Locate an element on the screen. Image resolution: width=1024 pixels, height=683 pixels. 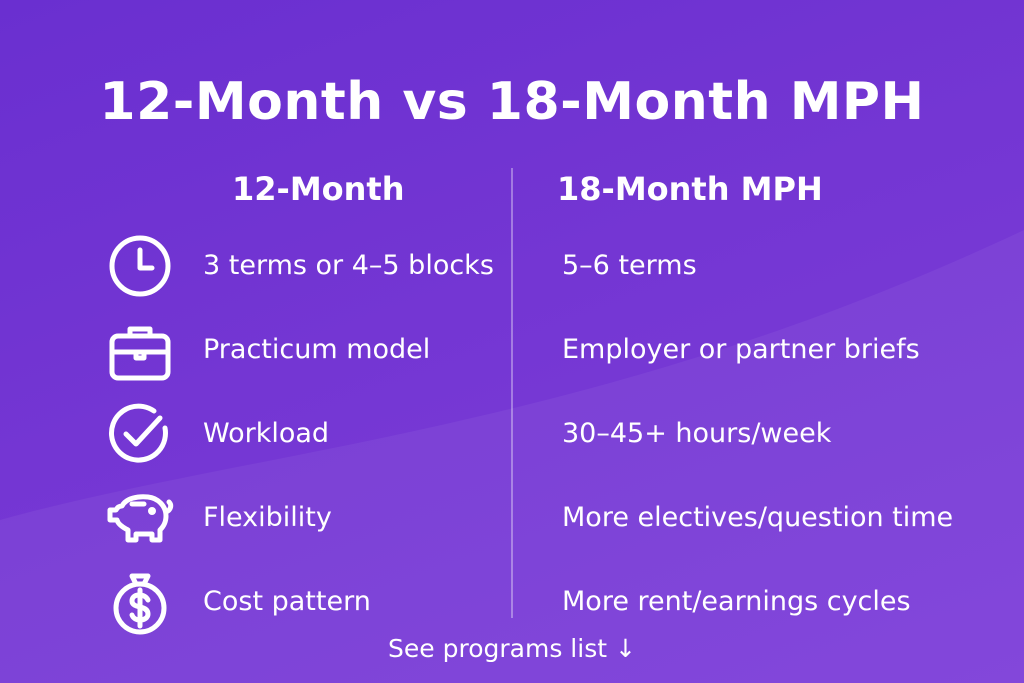
row-5-18-month-value: More rent/earnings cycles is located at coordinates (736, 601).